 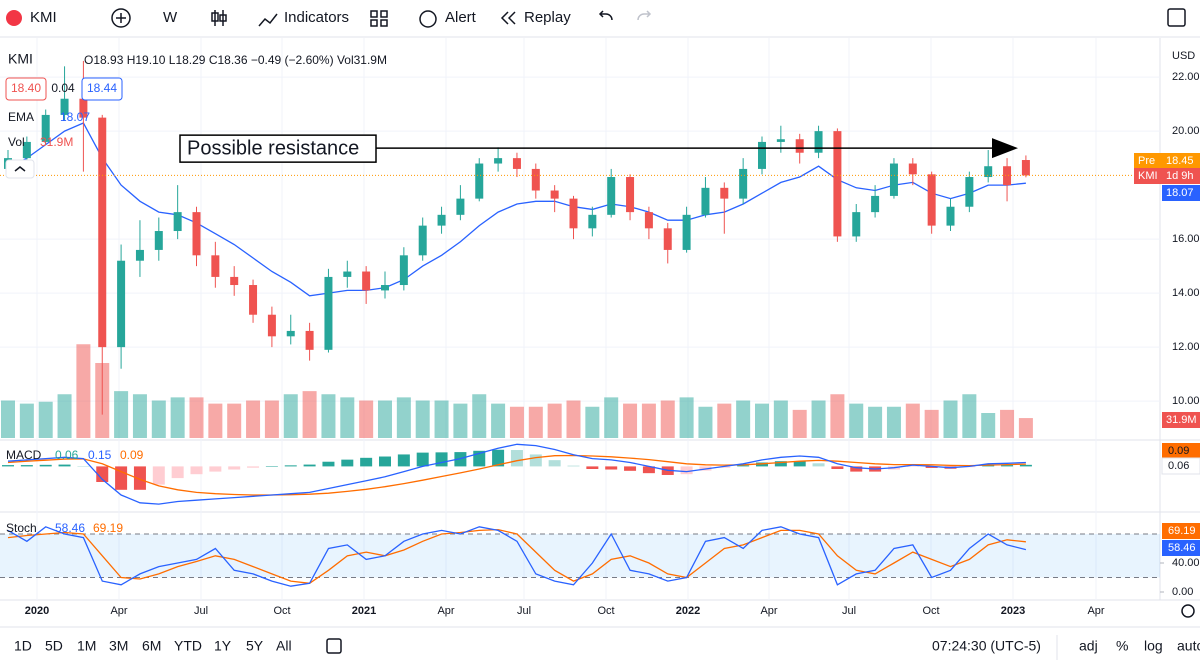 What do you see at coordinates (118, 646) in the screenshot?
I see `range-button: 3M` at bounding box center [118, 646].